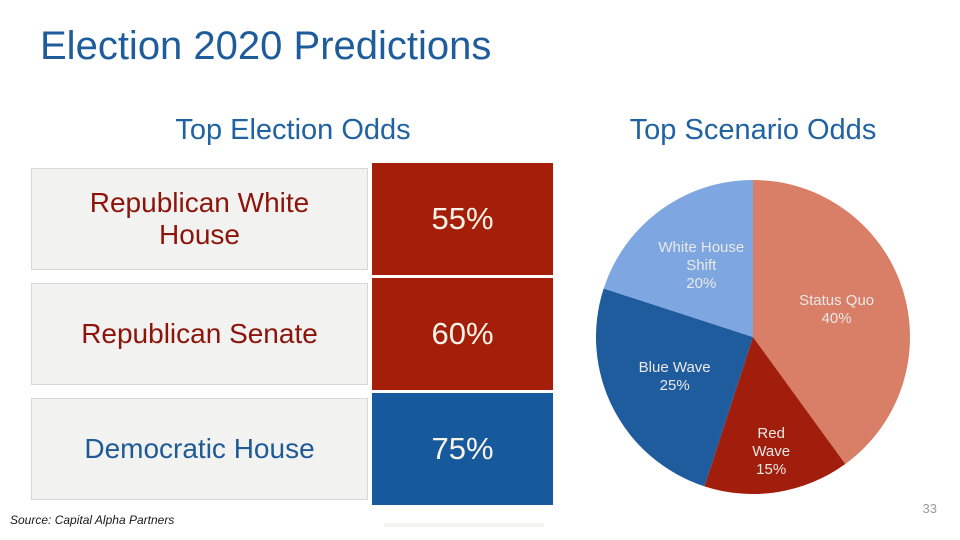 The width and height of the screenshot is (960, 540). I want to click on pie-label-line: Shift, so click(701, 265).